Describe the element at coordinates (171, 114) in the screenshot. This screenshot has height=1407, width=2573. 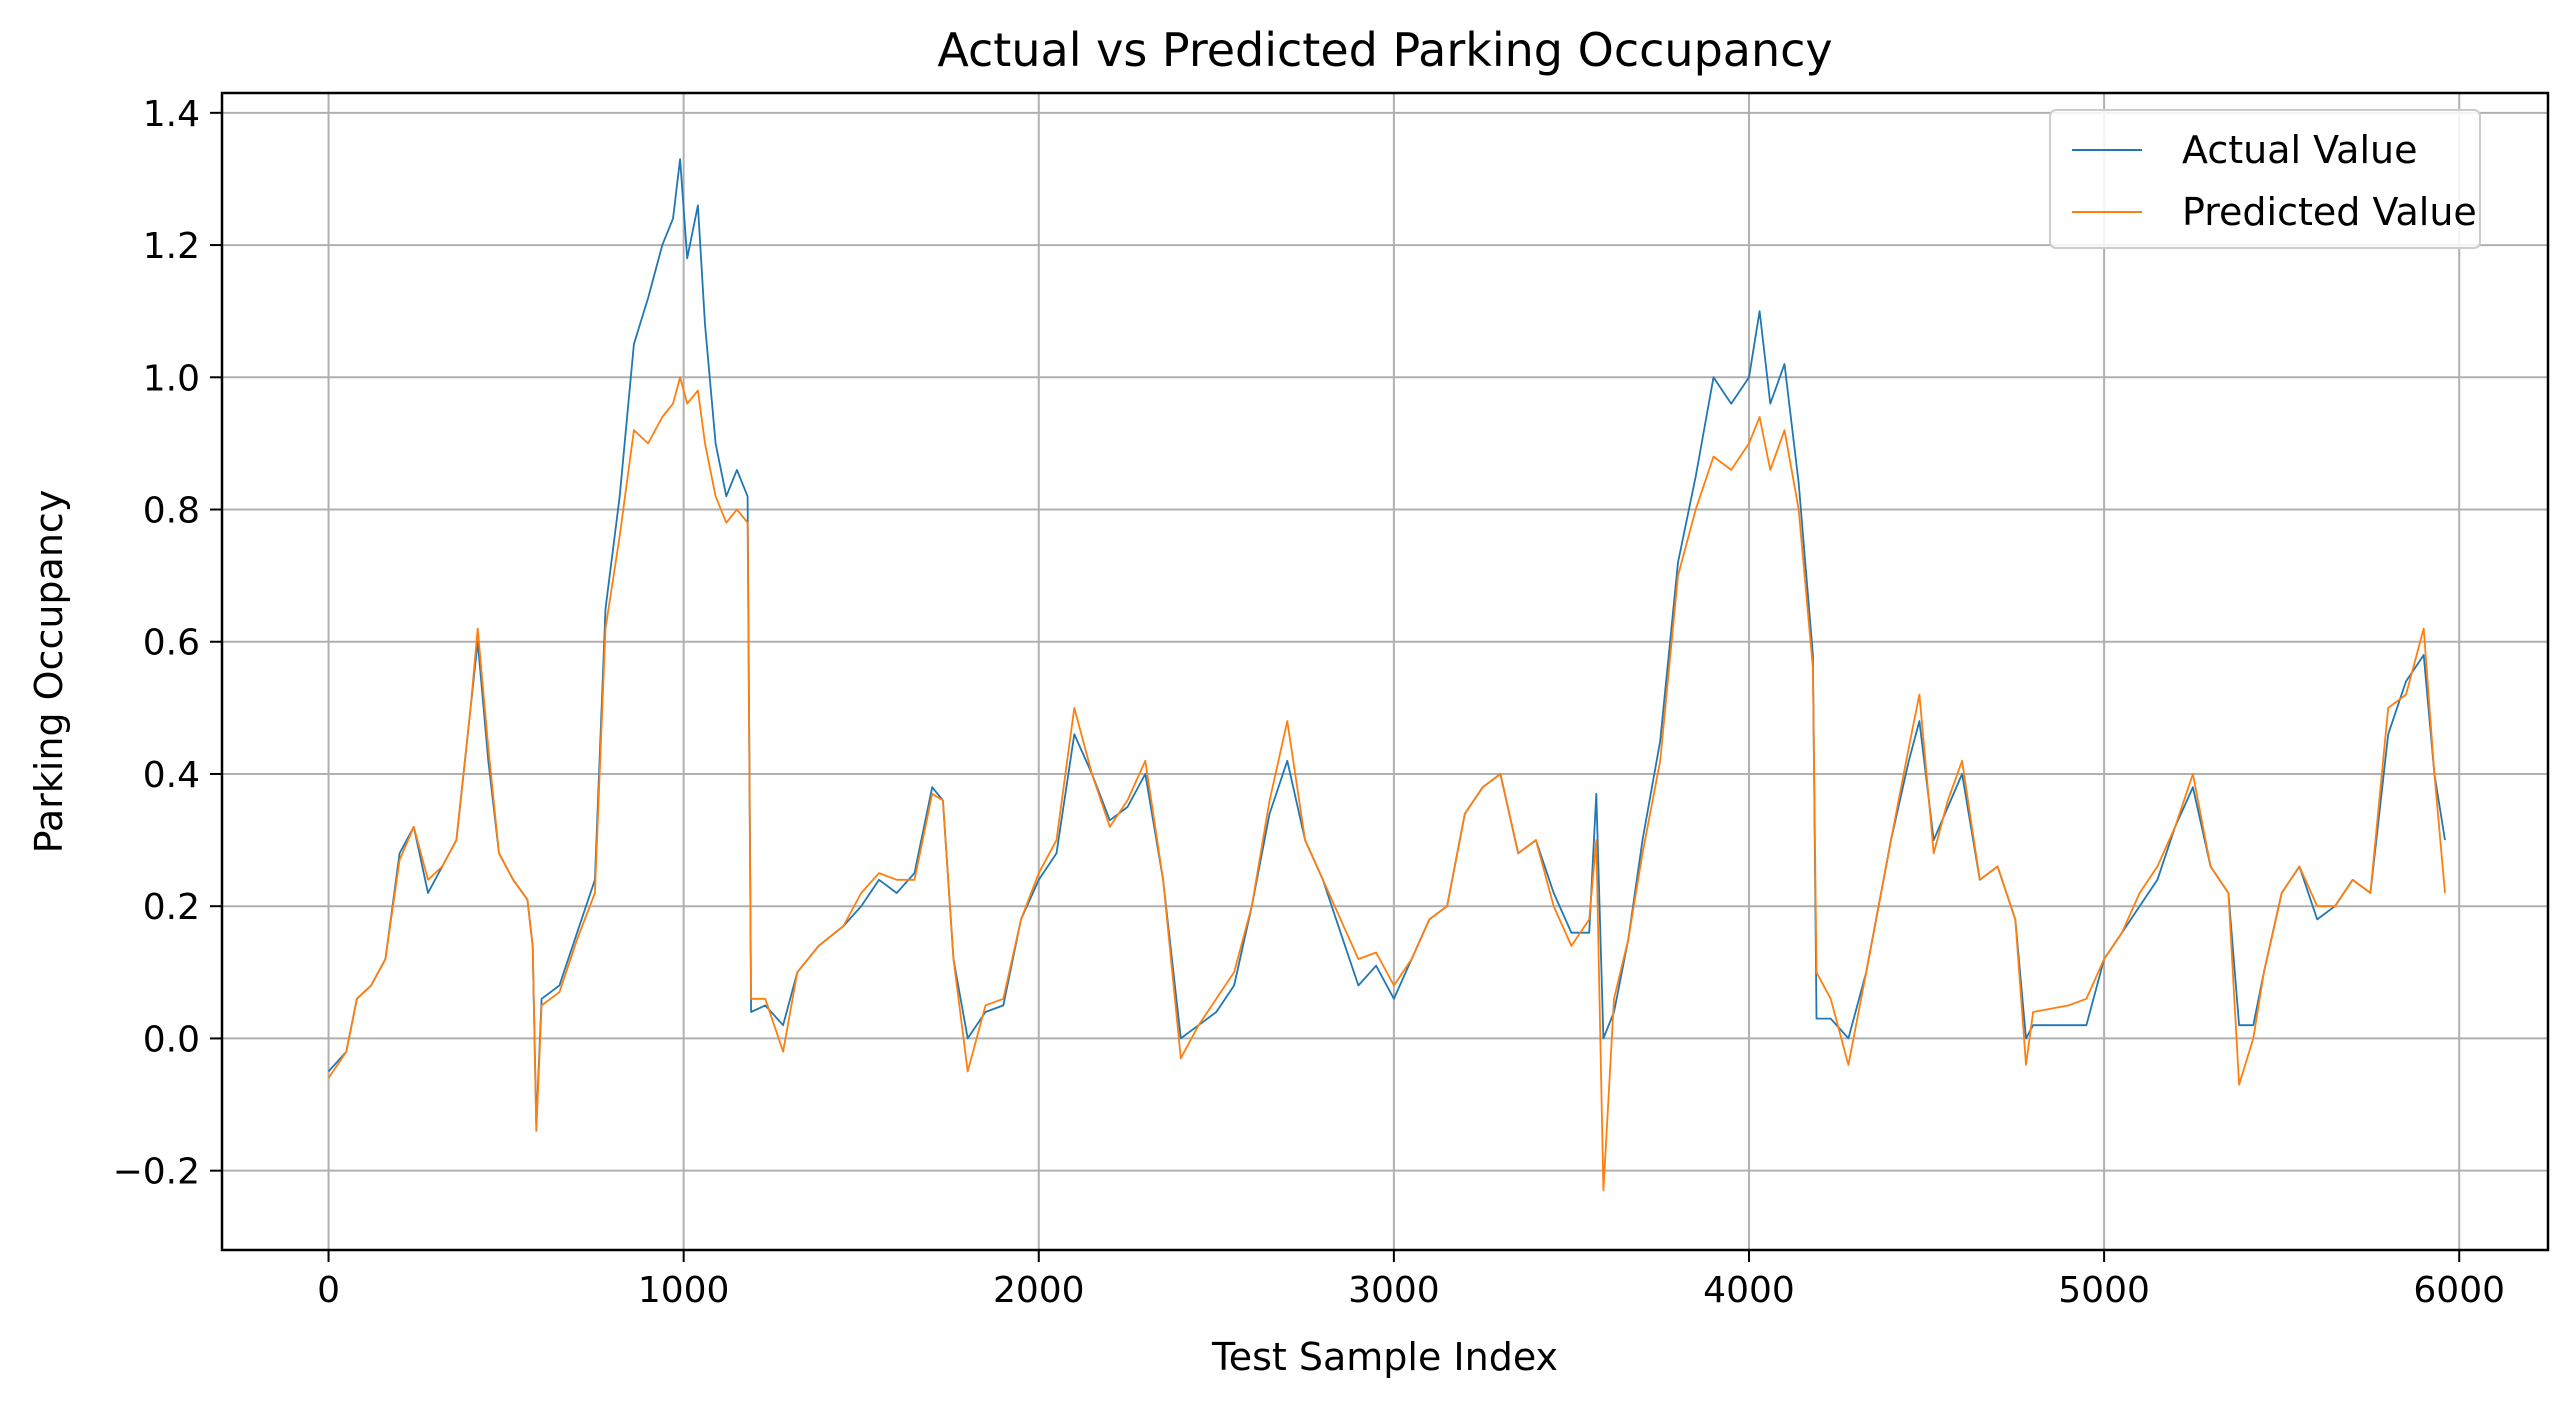
I see `y-tick-label: 1.4` at that location.